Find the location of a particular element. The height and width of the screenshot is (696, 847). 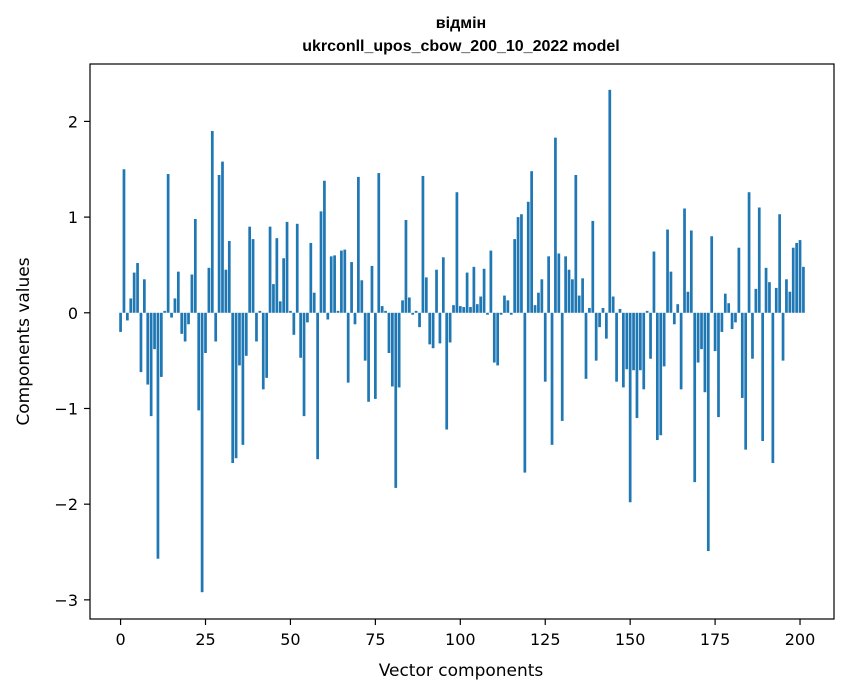

x-tick-label: 125 is located at coordinates (545, 639).